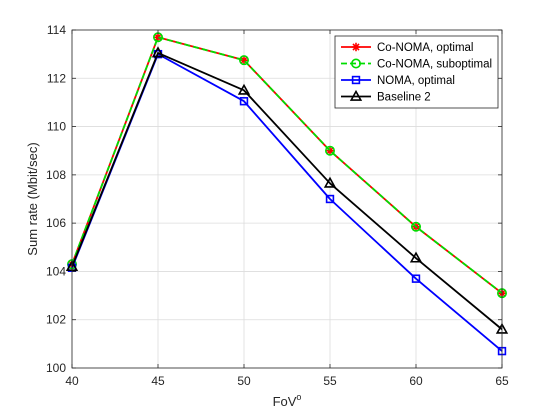 This screenshot has width=554, height=415. Describe the element at coordinates (56, 320) in the screenshot. I see `y-tick-label: 102` at that location.